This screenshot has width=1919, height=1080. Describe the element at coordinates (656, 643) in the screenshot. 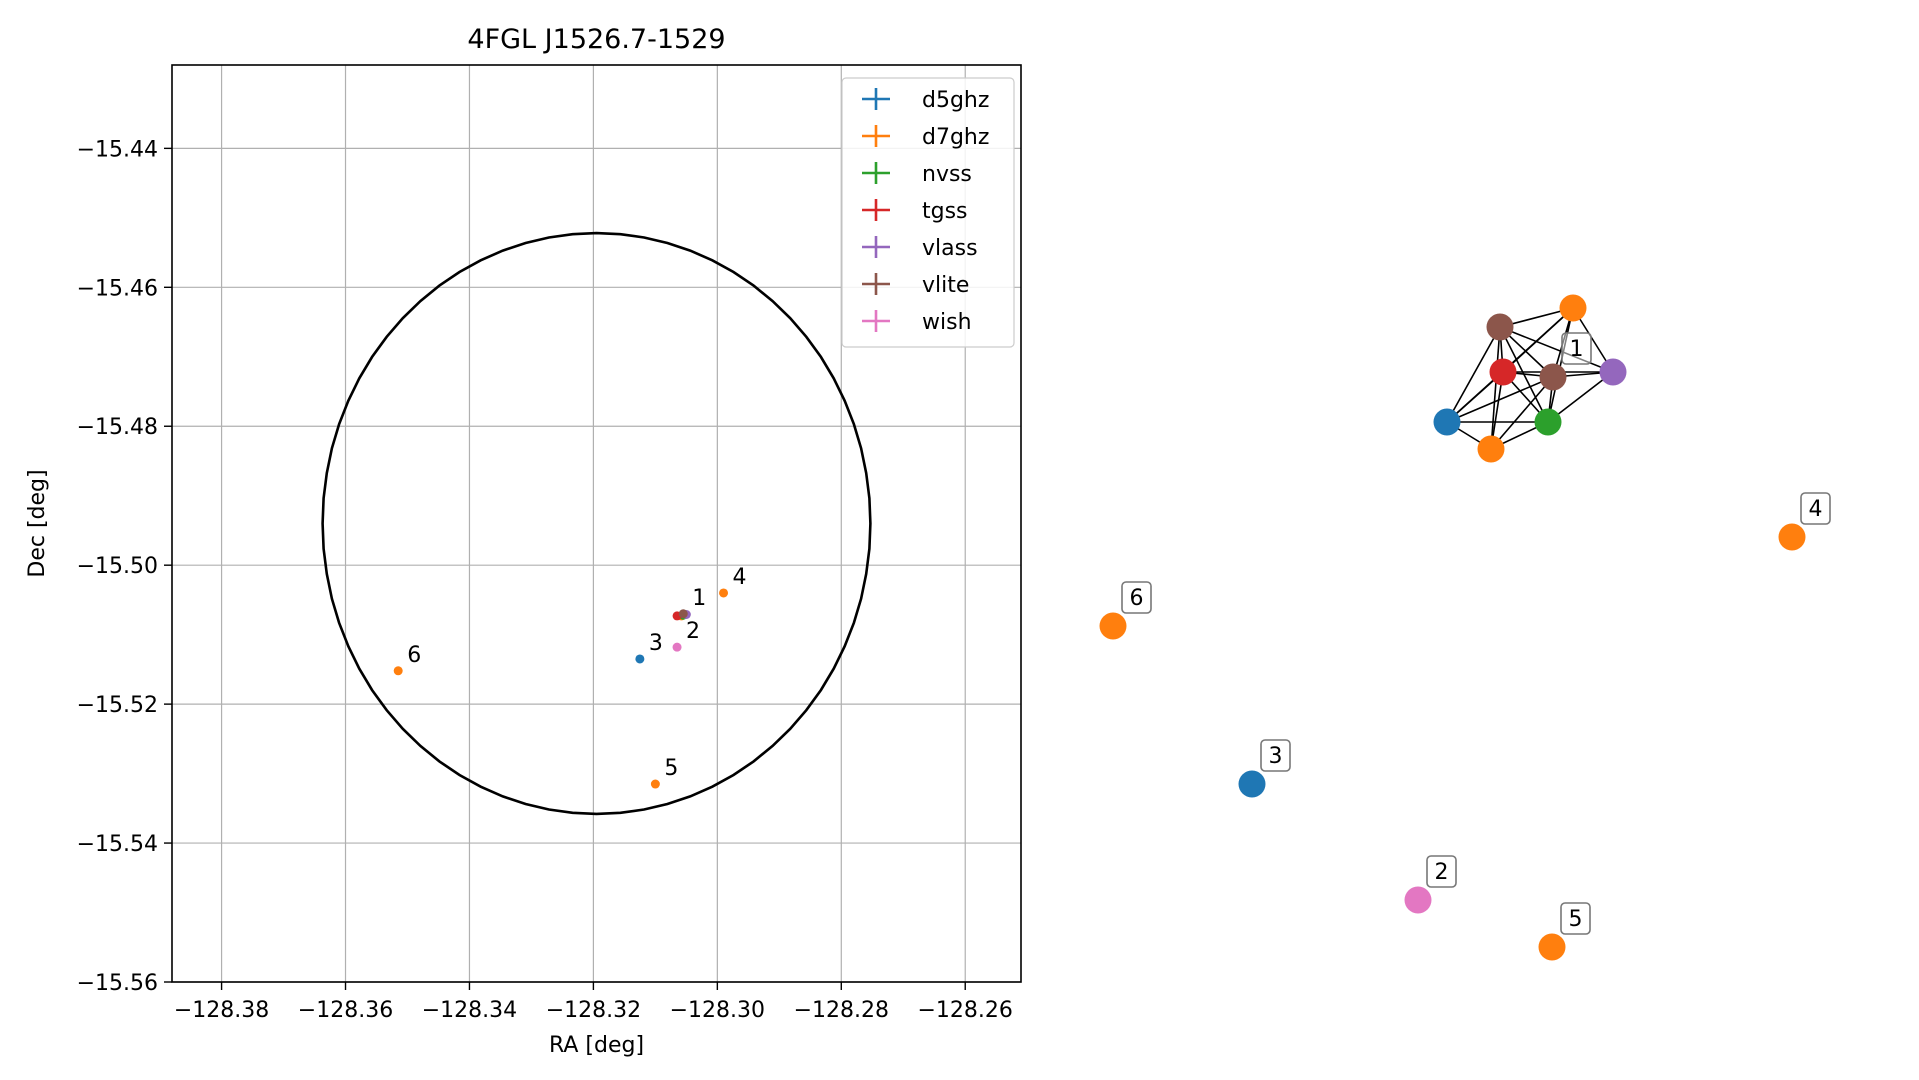

I see `point-label: 3` at that location.